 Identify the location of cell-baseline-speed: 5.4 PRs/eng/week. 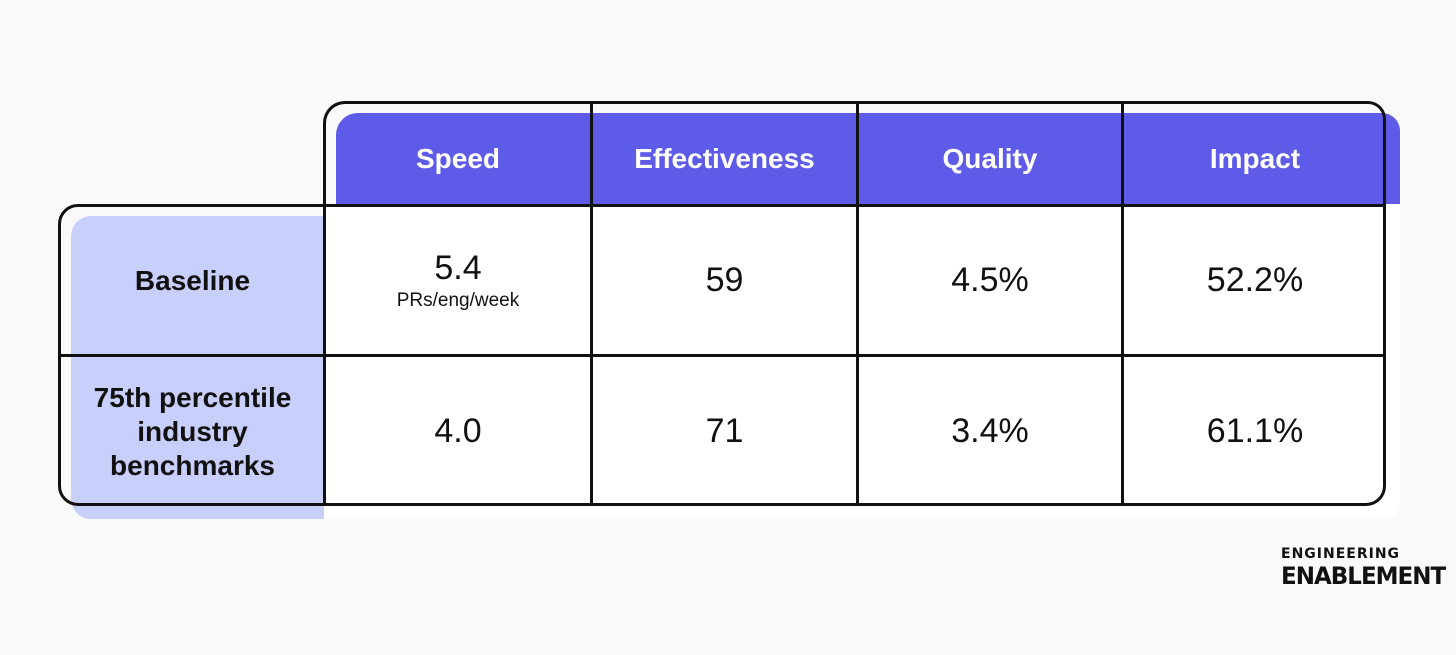
(458, 280).